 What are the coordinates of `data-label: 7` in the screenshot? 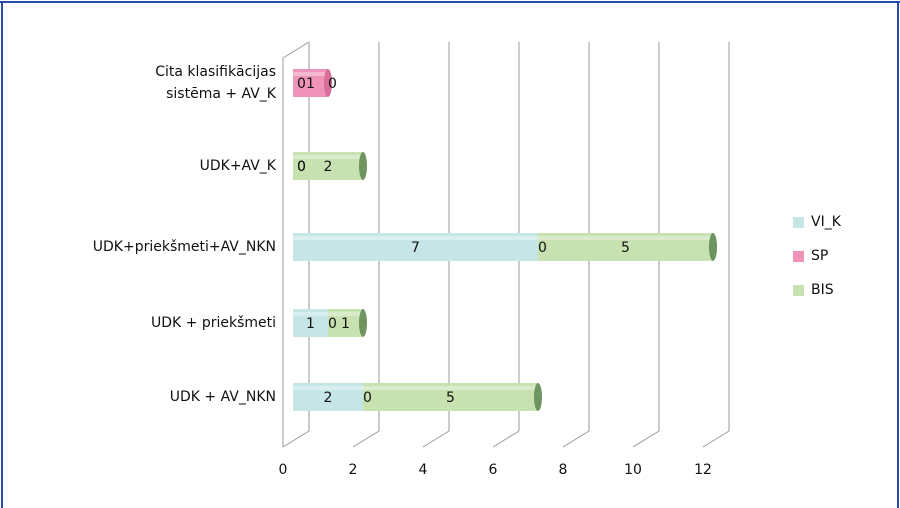 It's located at (415, 248).